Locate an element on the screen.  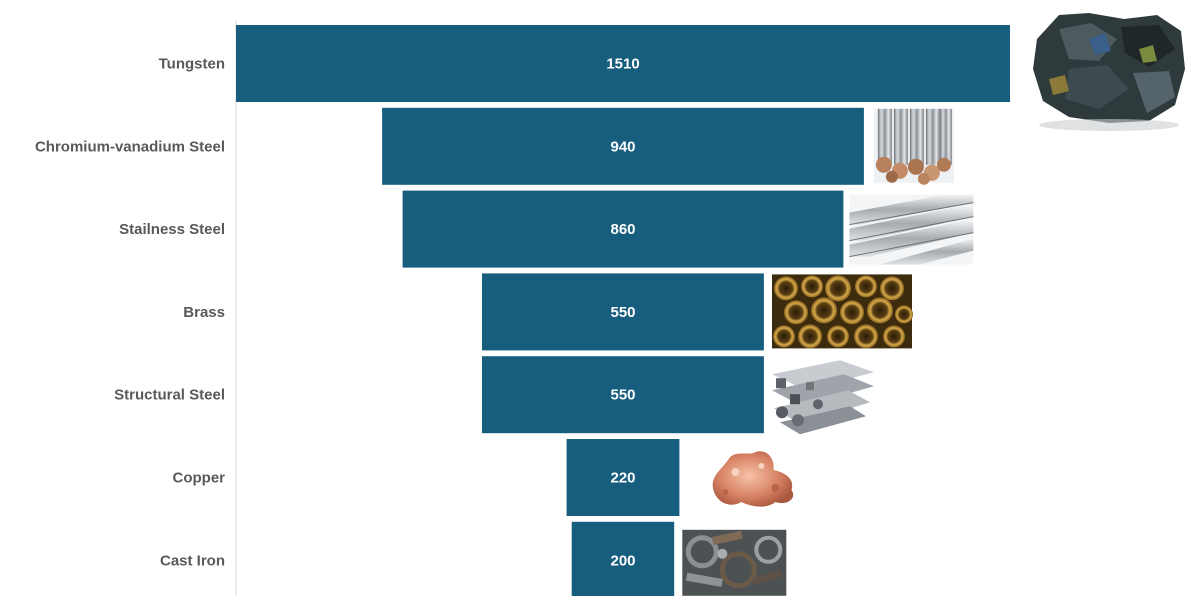
bar-structural-steel is located at coordinates (623, 395).